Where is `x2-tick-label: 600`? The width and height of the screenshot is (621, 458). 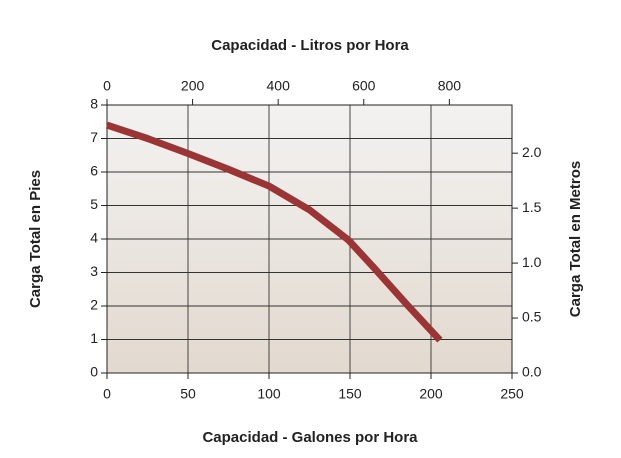
x2-tick-label: 600 is located at coordinates (364, 86).